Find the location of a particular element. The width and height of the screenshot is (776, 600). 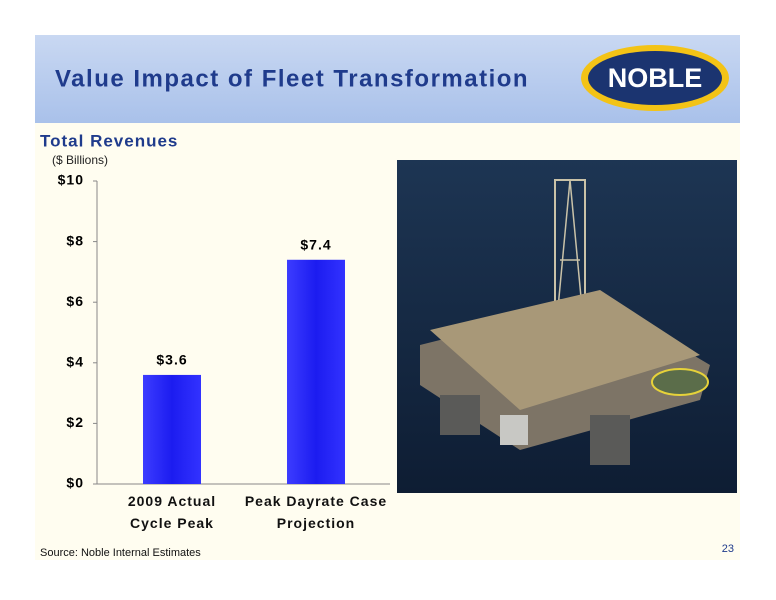

y-tick-label: $2 is located at coordinates (75, 422).